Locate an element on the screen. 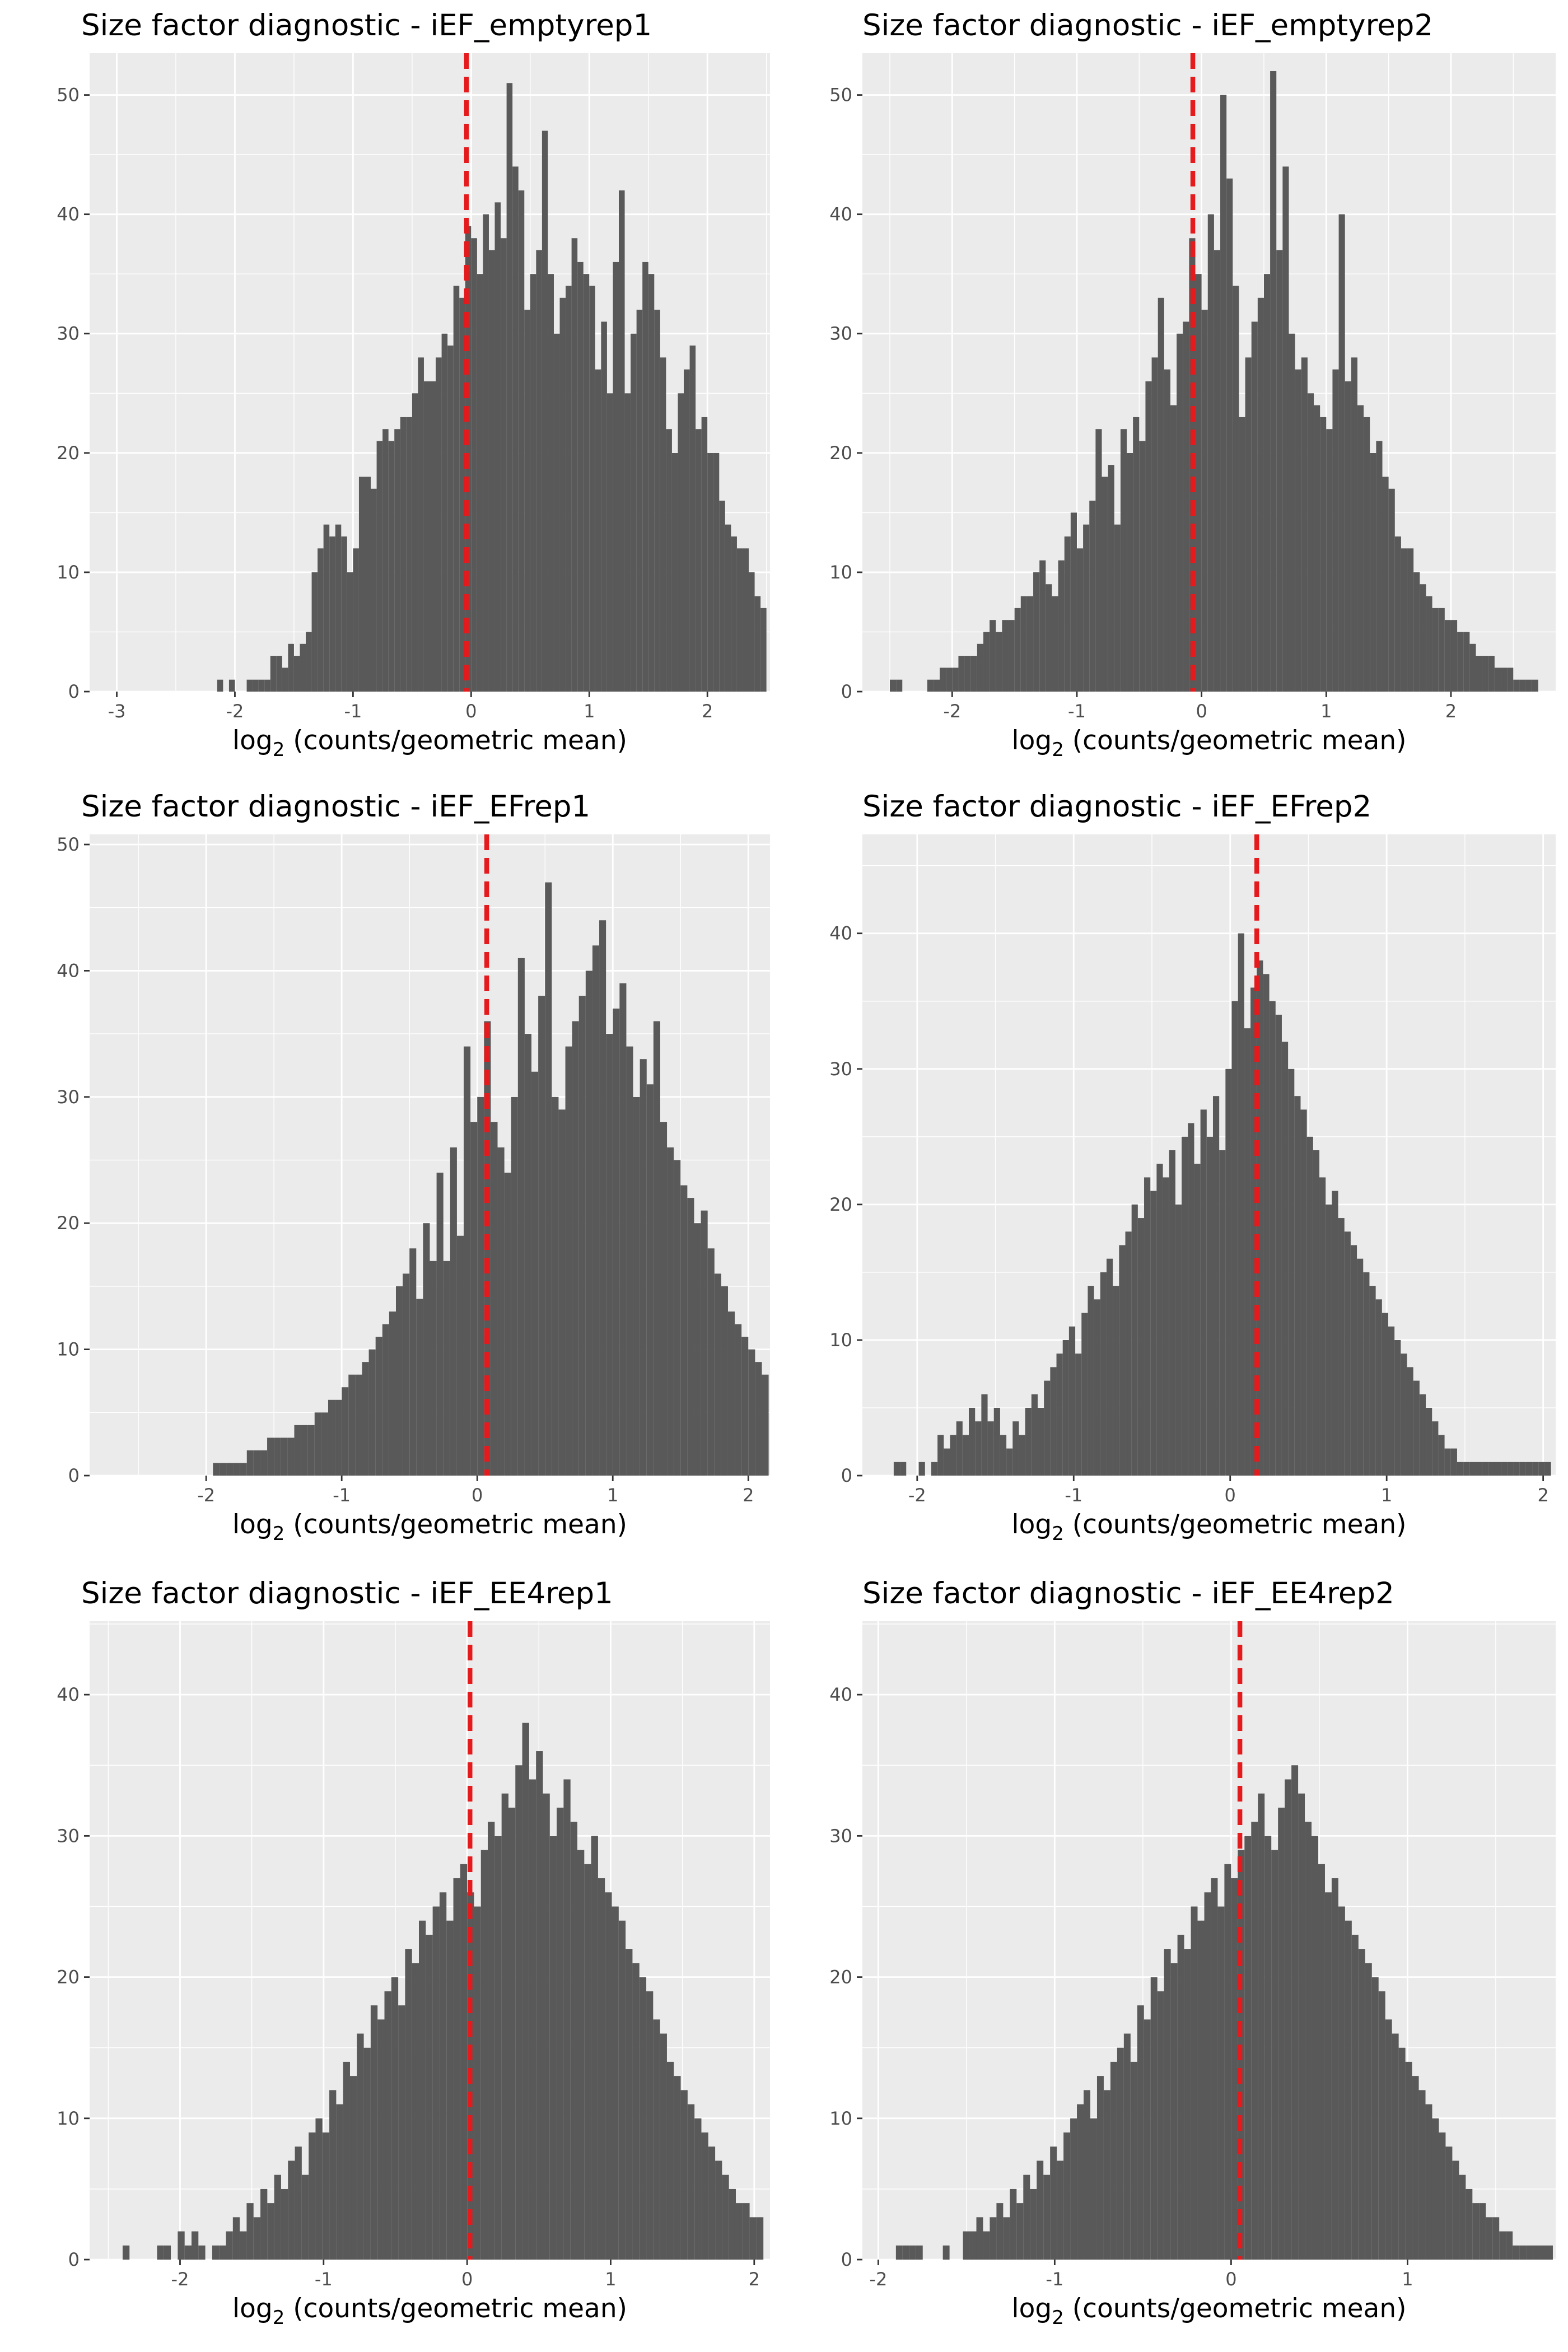 Image resolution: width=1568 pixels, height=2352 pixels. y-tick-label: 10 is located at coordinates (841, 573).